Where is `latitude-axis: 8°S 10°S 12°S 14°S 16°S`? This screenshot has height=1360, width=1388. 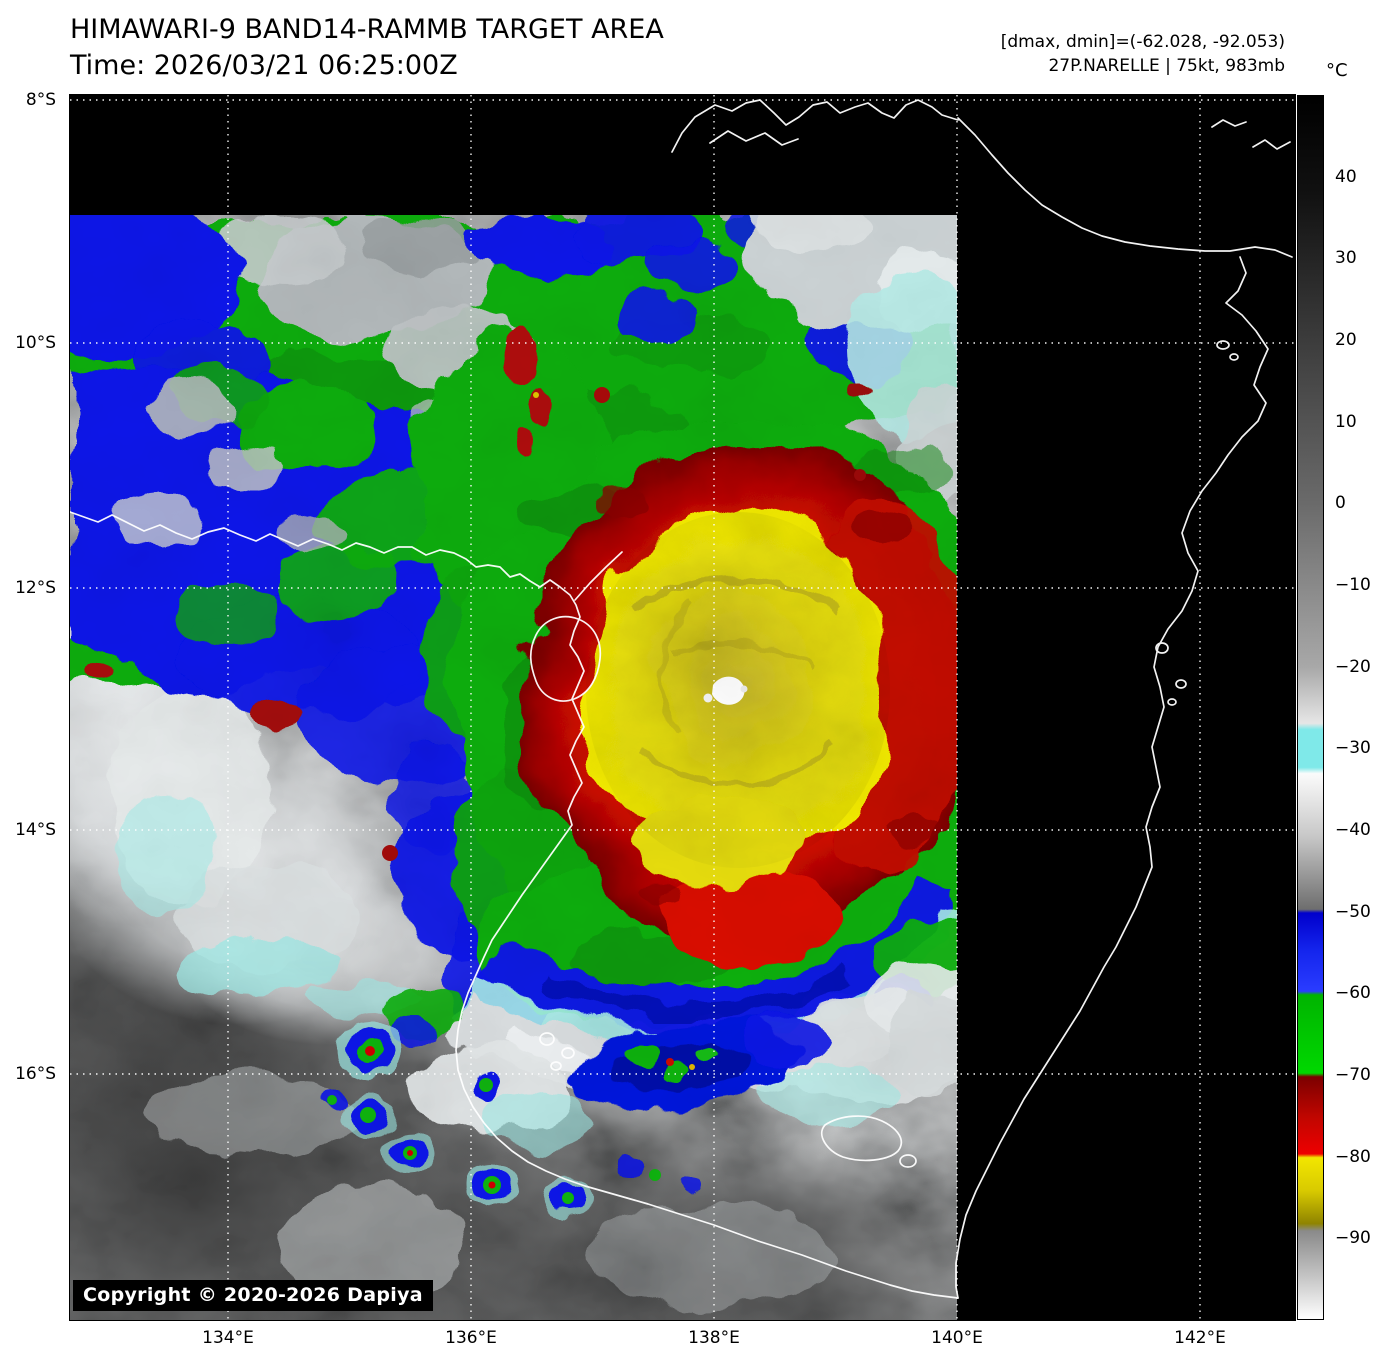 latitude-axis: 8°S 10°S 12°S 14°S 16°S is located at coordinates (31, 705).